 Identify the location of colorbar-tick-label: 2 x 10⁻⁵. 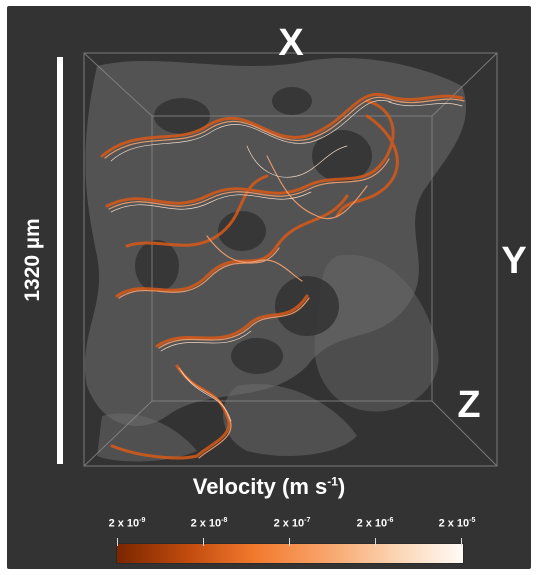
(457, 523).